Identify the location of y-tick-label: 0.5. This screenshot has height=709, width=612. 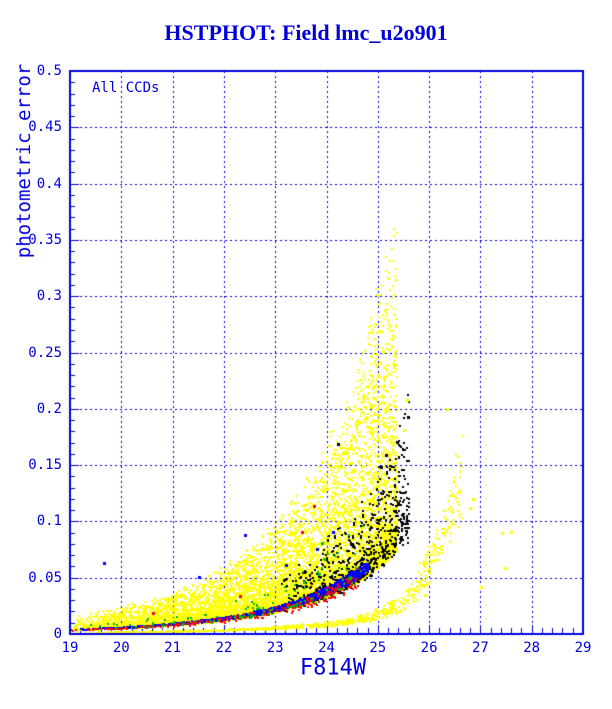
(49, 71).